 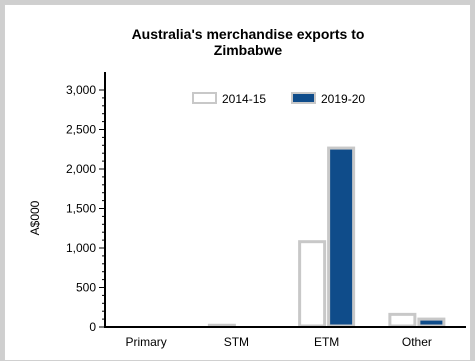 What do you see at coordinates (248, 50) in the screenshot?
I see `chart-title-line2: Zimbabwe` at bounding box center [248, 50].